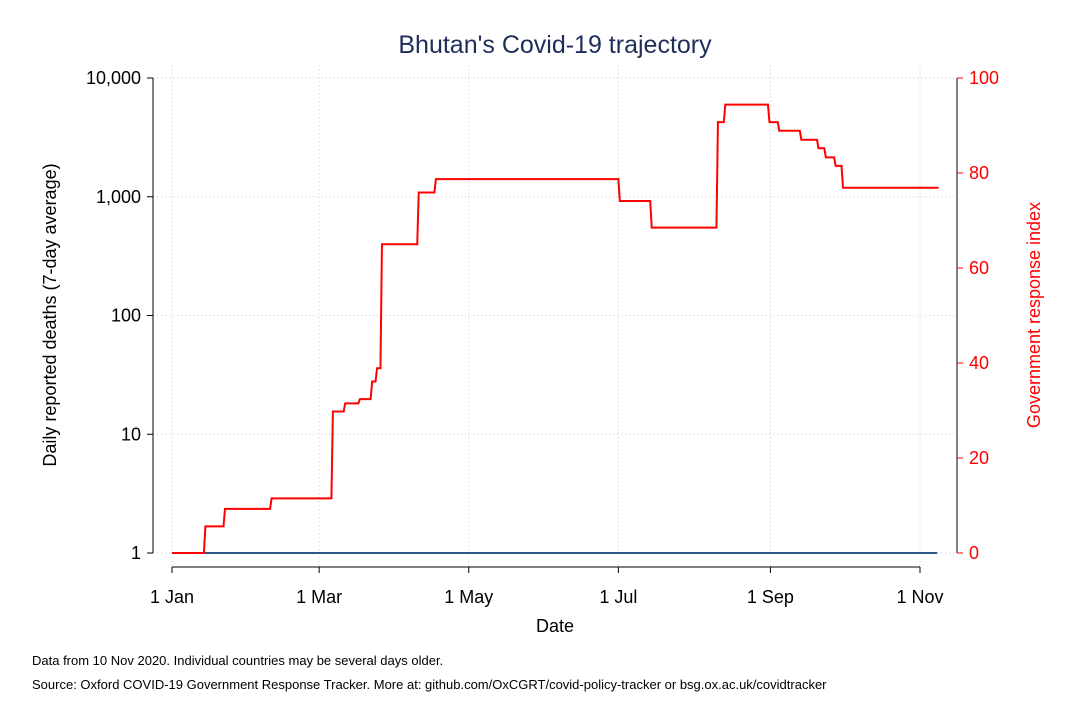  Describe the element at coordinates (468, 597) in the screenshot. I see `x-tick-label: 1 May` at that location.